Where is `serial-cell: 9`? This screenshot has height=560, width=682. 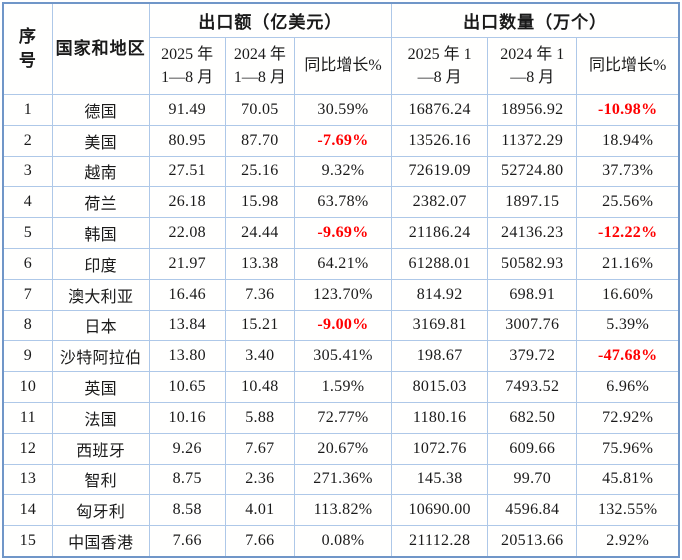
serial-cell: 9 is located at coordinates (27, 356).